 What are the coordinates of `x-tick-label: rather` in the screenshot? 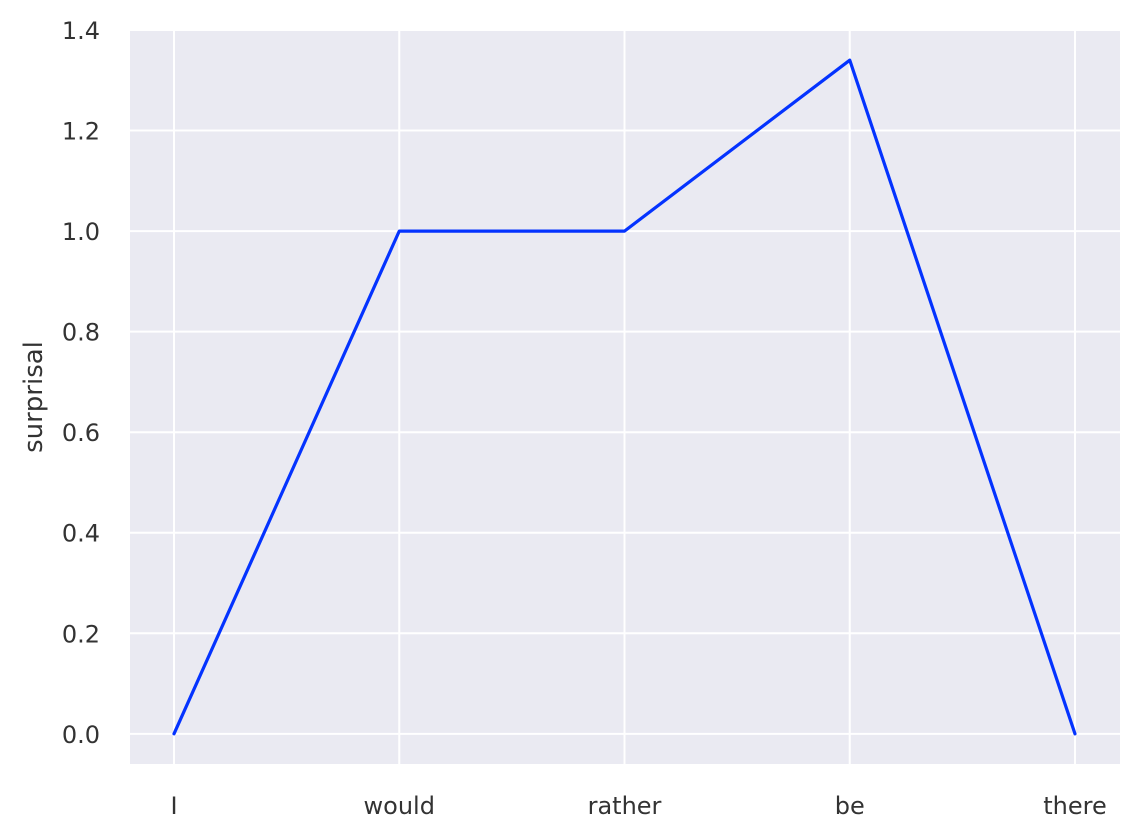 It's located at (625, 806).